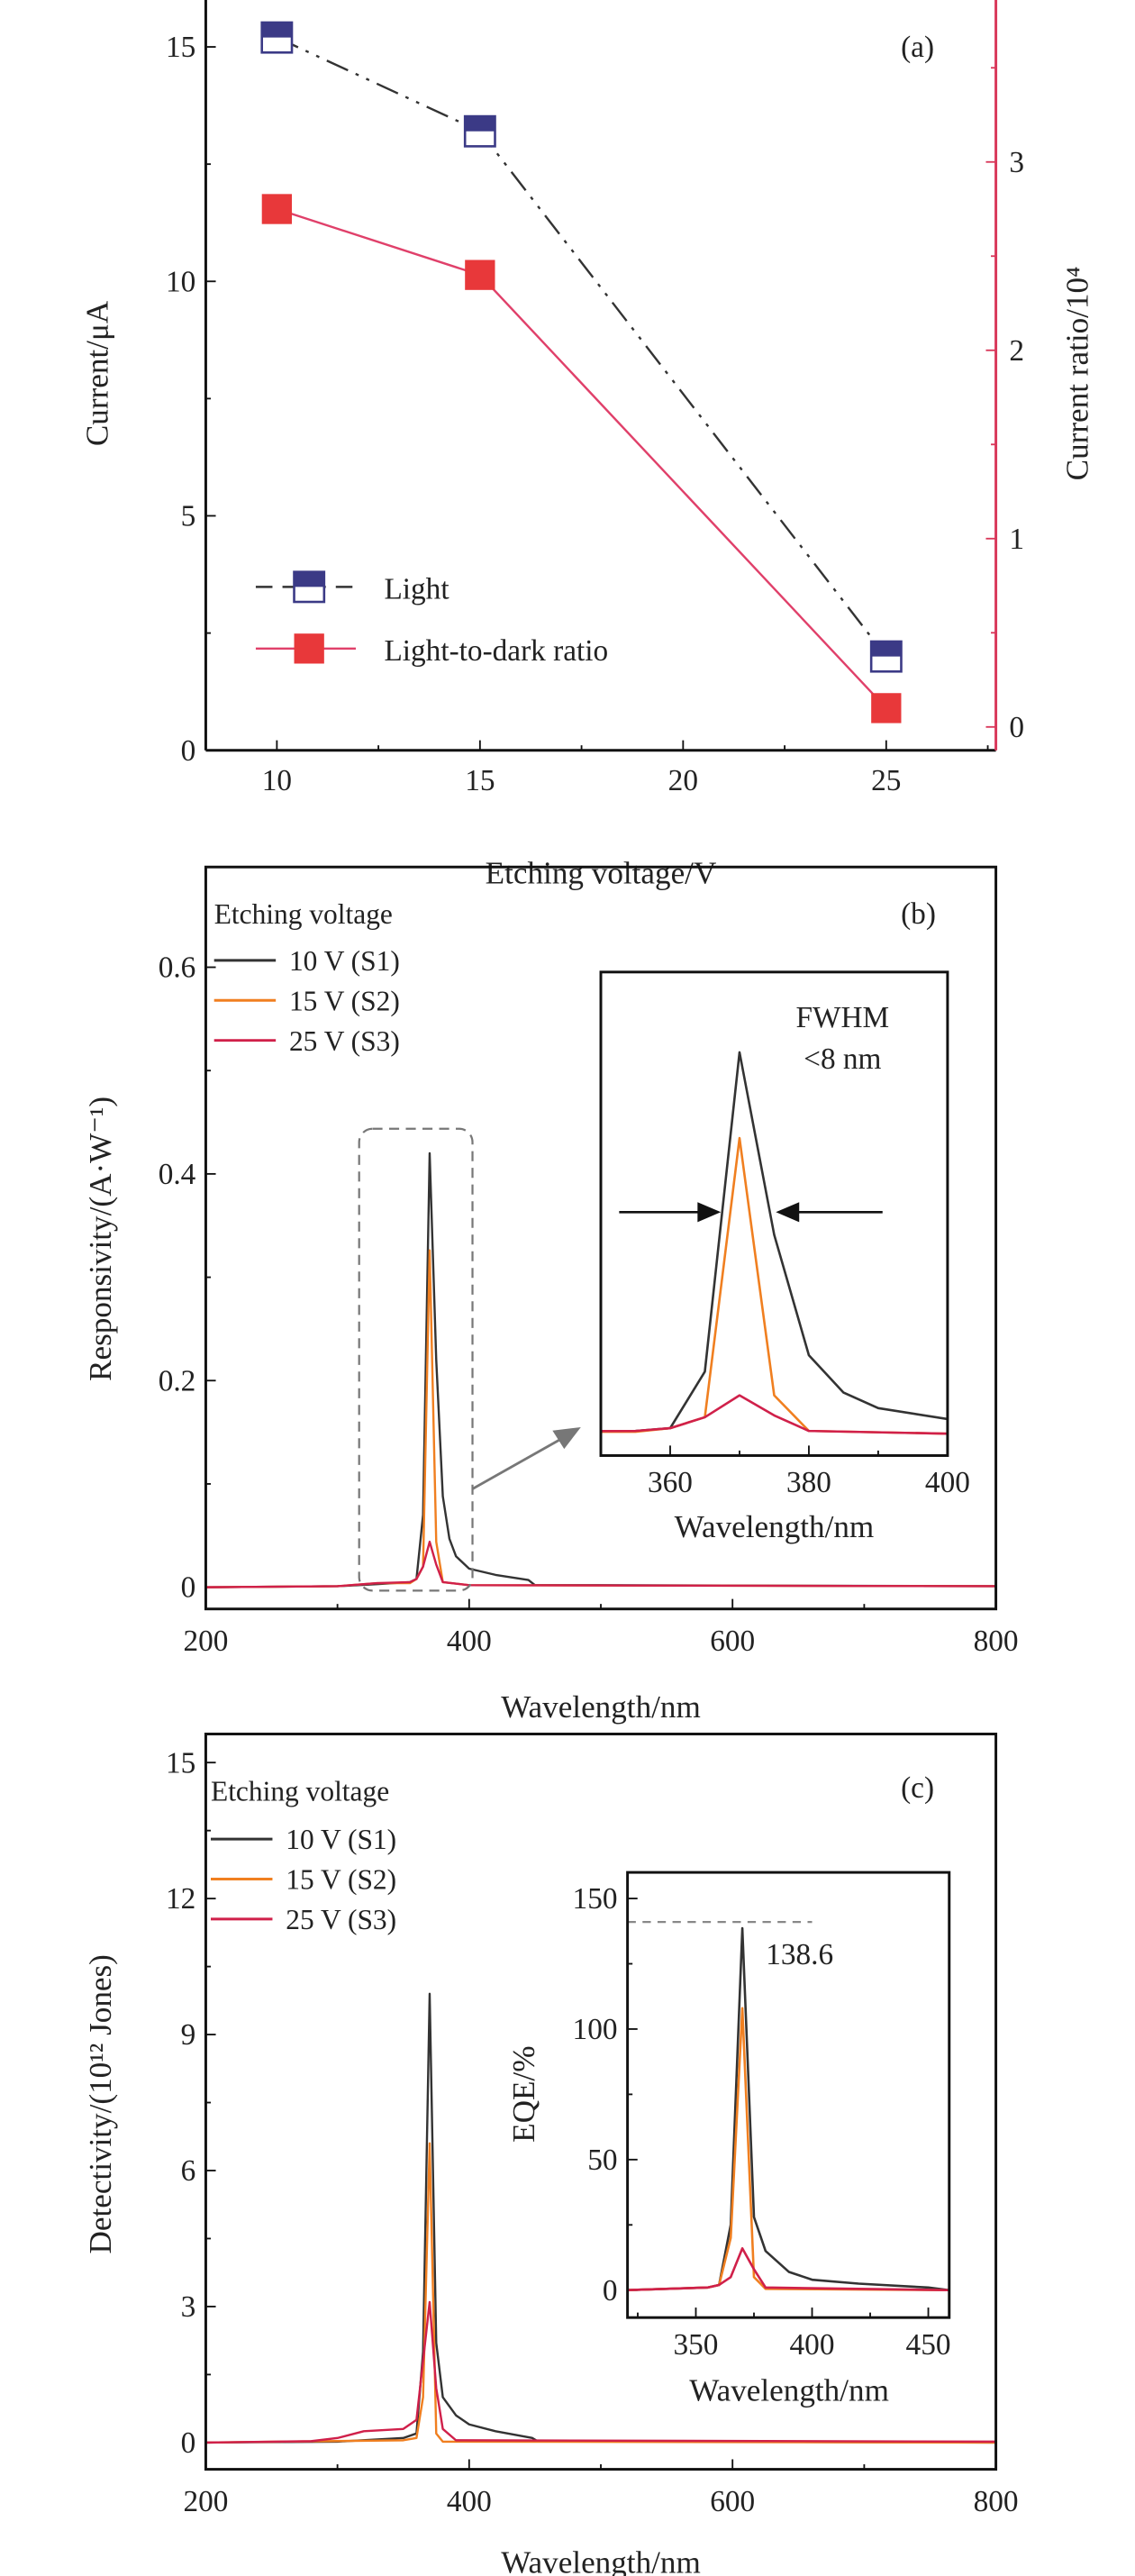 The image size is (1135, 2576). Describe the element at coordinates (1017, 162) in the screenshot. I see `a-right-y-tick-label: 3` at that location.